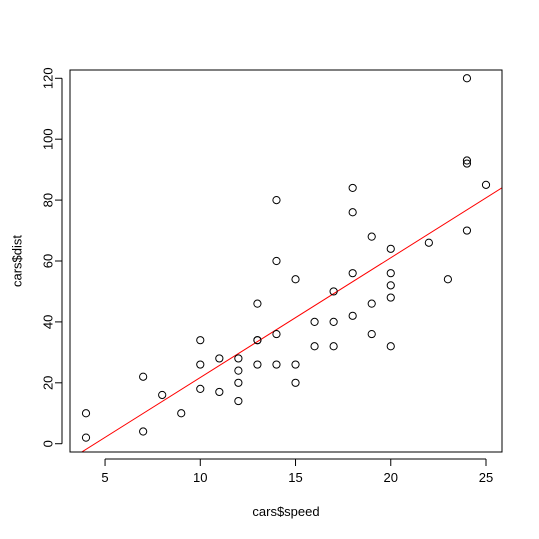 The height and width of the screenshot is (539, 539). What do you see at coordinates (285, 511) in the screenshot?
I see `x-axis-title: cars$speed` at bounding box center [285, 511].